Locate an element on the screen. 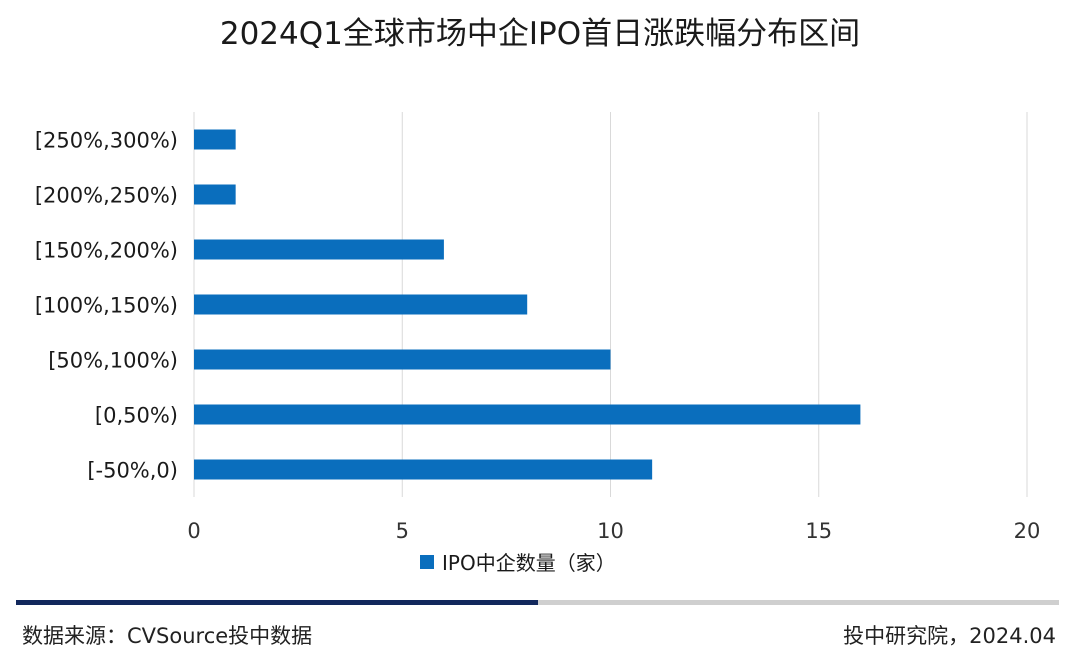 This screenshot has height=657, width=1080. footer-divider is located at coordinates (537, 602).